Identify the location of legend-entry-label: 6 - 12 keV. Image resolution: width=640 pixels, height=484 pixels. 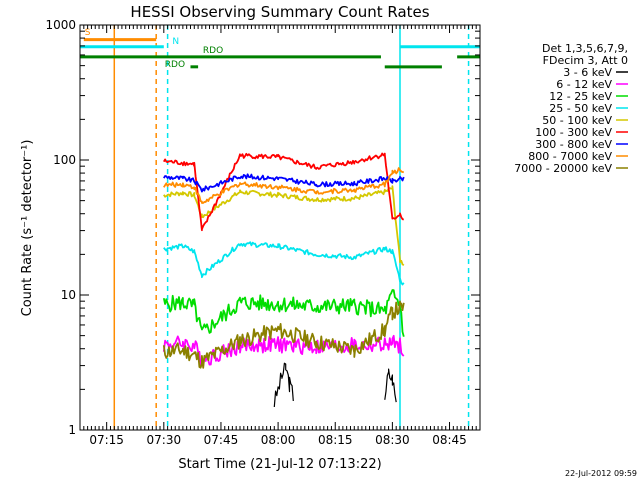
(584, 84).